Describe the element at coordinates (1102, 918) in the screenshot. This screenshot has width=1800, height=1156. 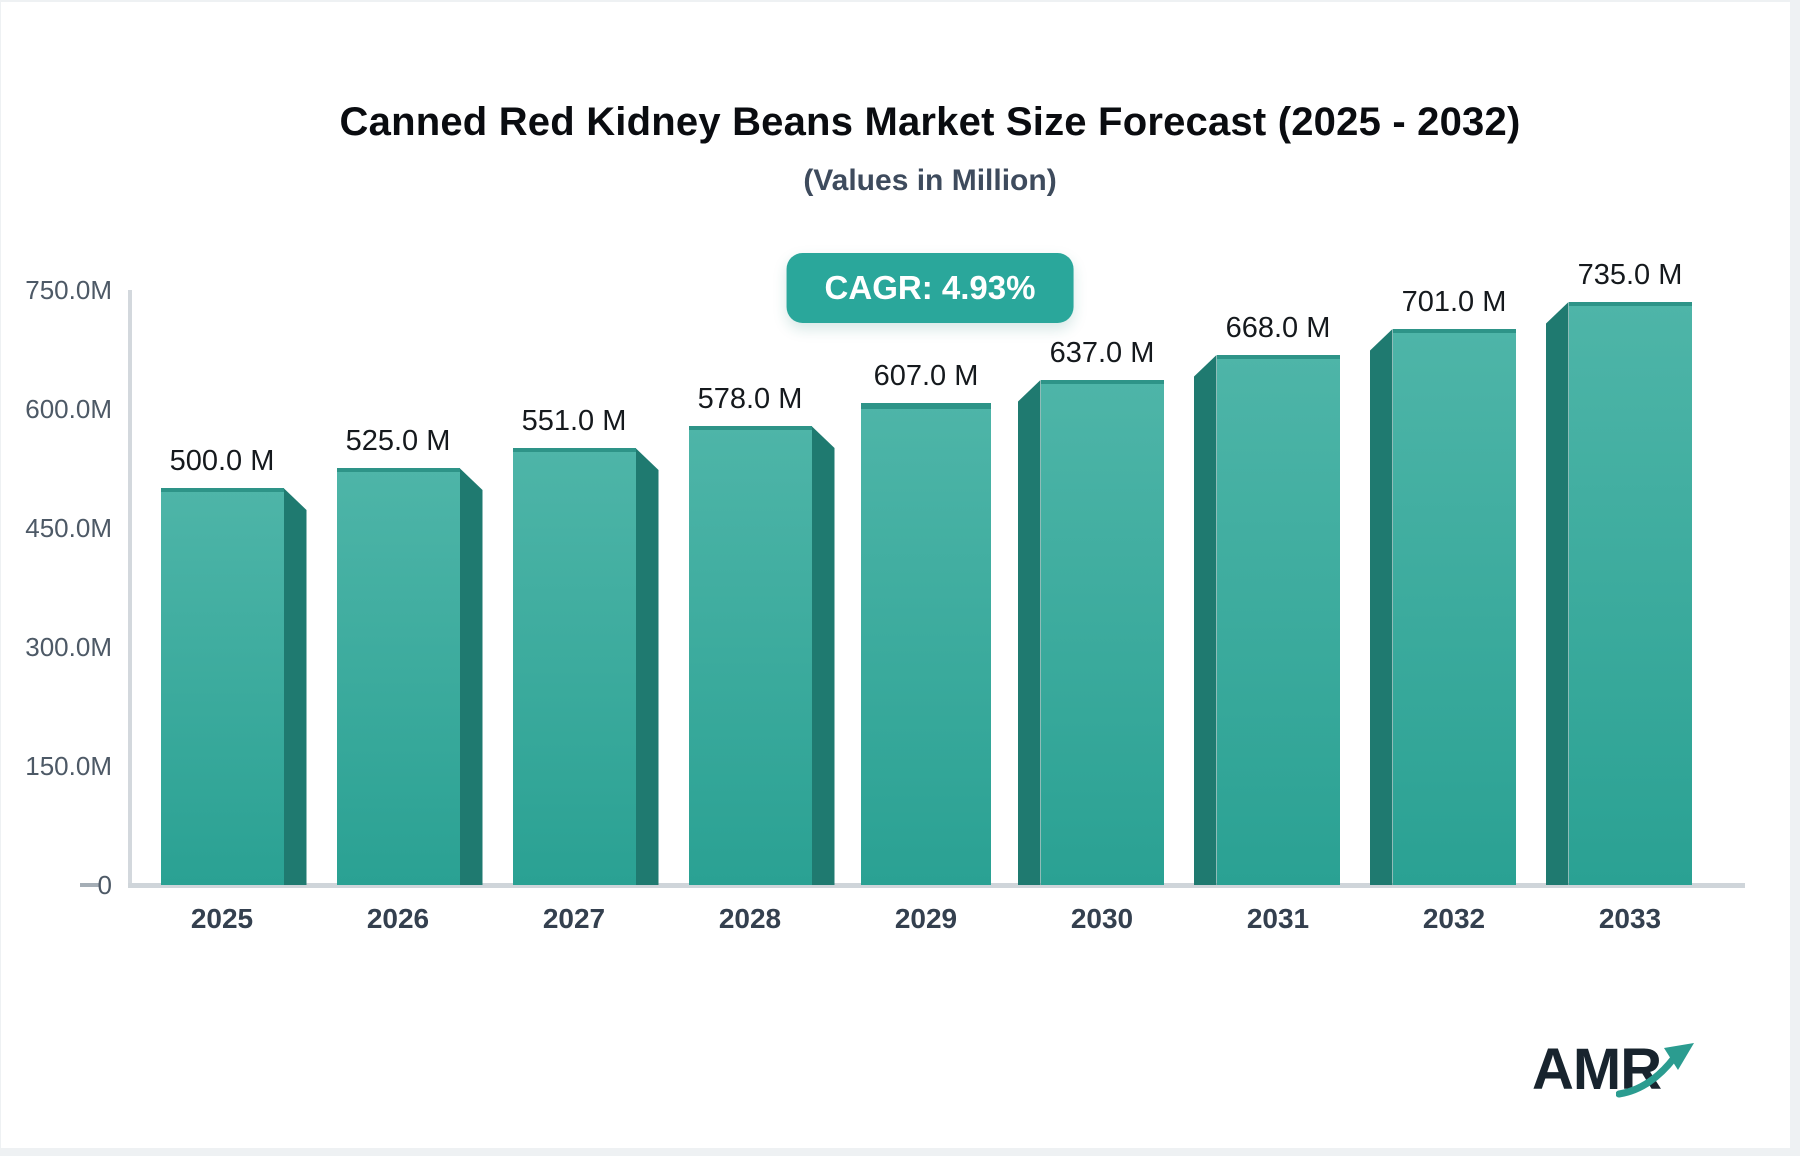
I see `x-axis-label: 2030` at that location.